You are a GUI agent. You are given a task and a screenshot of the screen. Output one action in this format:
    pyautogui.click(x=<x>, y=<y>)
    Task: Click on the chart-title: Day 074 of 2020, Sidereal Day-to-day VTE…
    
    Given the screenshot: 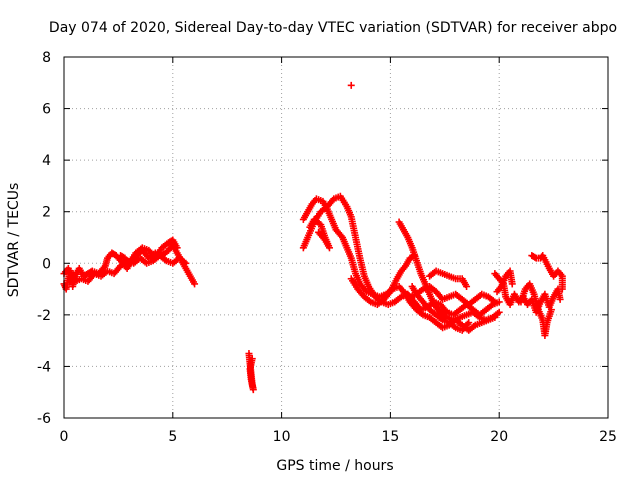 What is the action you would take?
    pyautogui.click(x=333, y=28)
    